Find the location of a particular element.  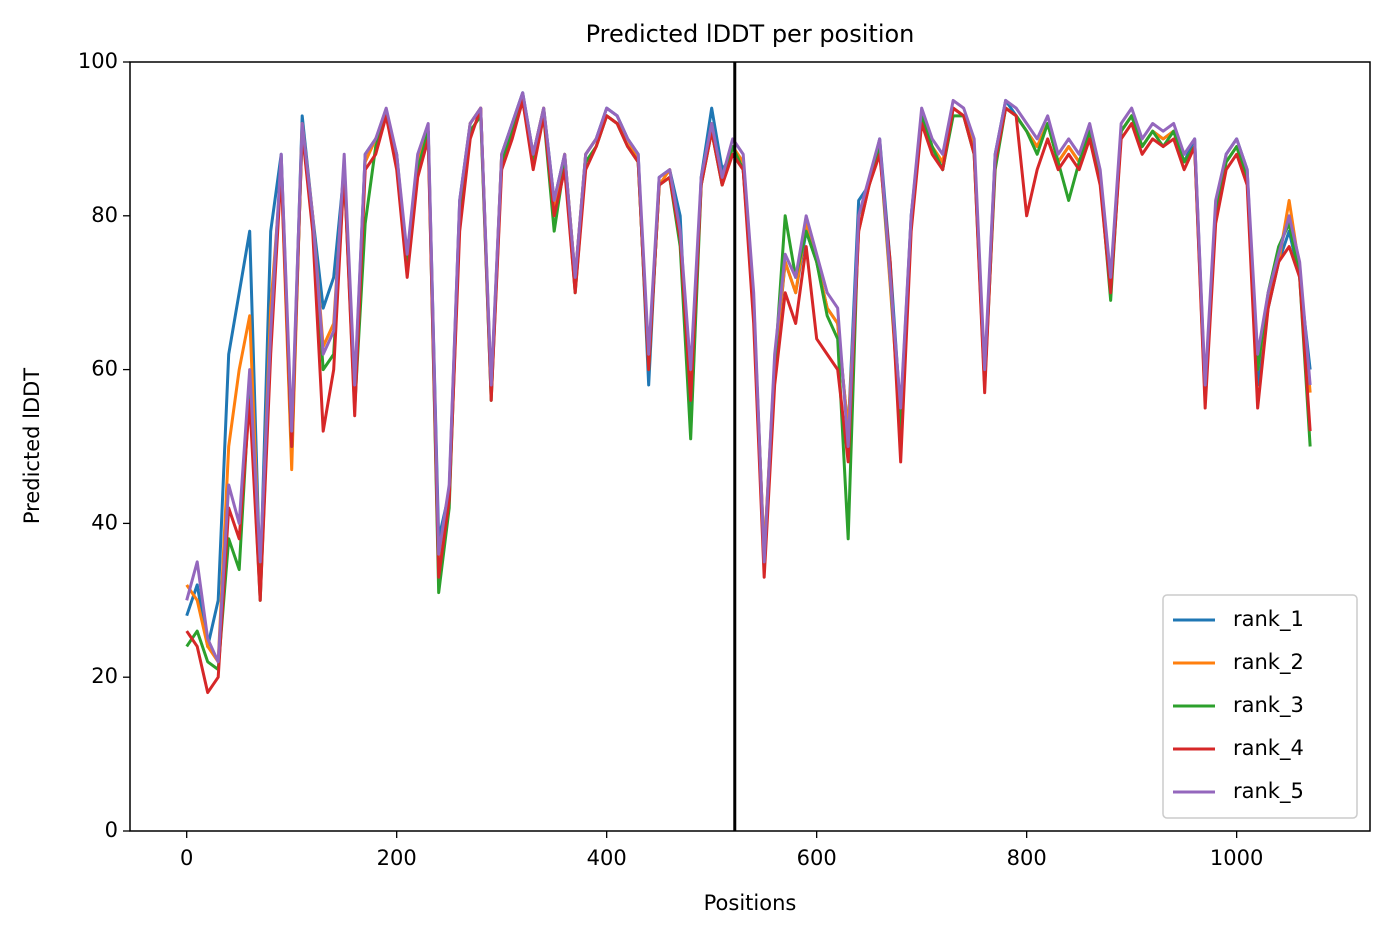

y-tick-label: 80 is located at coordinates (104, 215).